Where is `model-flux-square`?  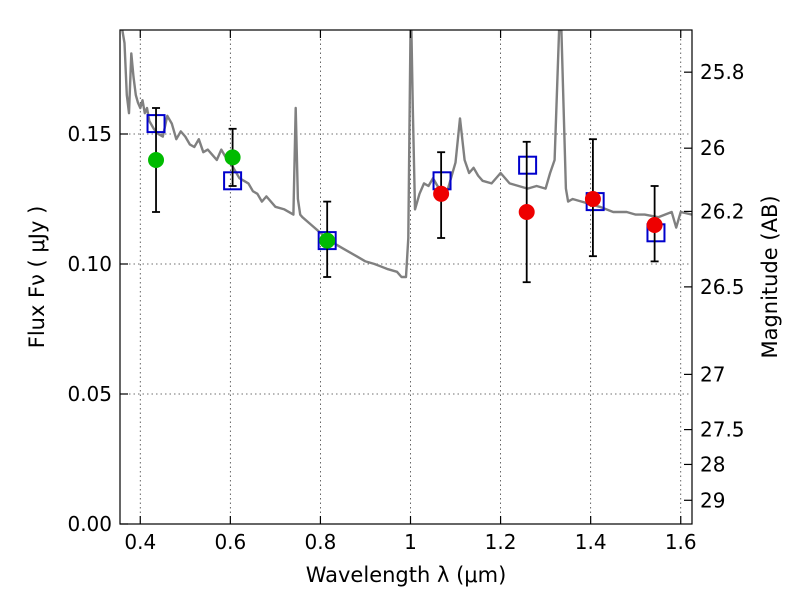
model-flux-square is located at coordinates (528, 165).